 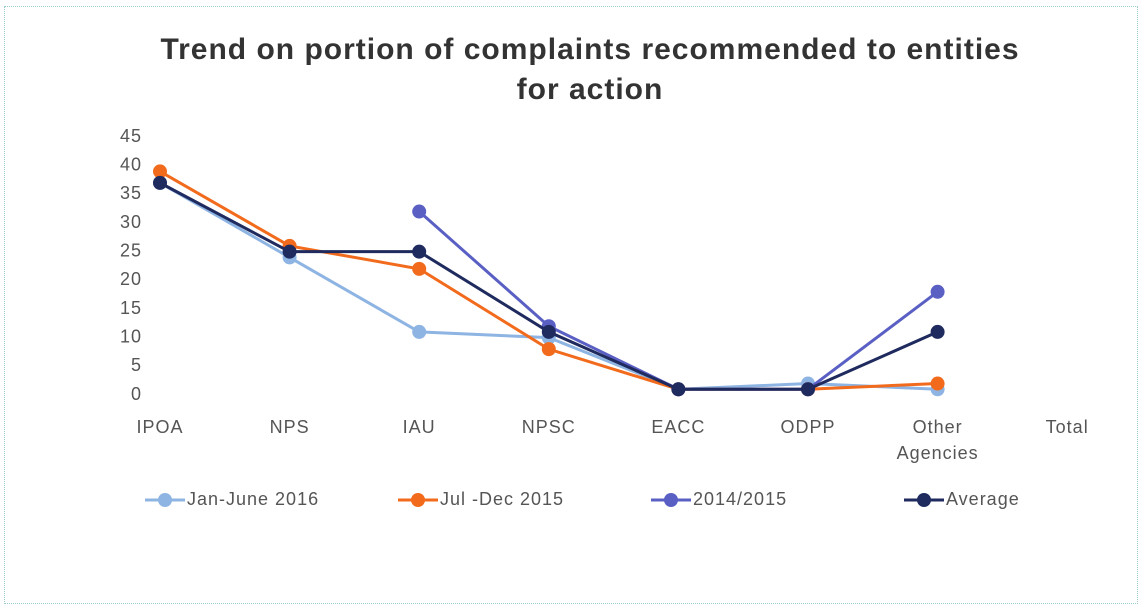 What do you see at coordinates (160, 427) in the screenshot?
I see `x-tick-label: IPOA` at bounding box center [160, 427].